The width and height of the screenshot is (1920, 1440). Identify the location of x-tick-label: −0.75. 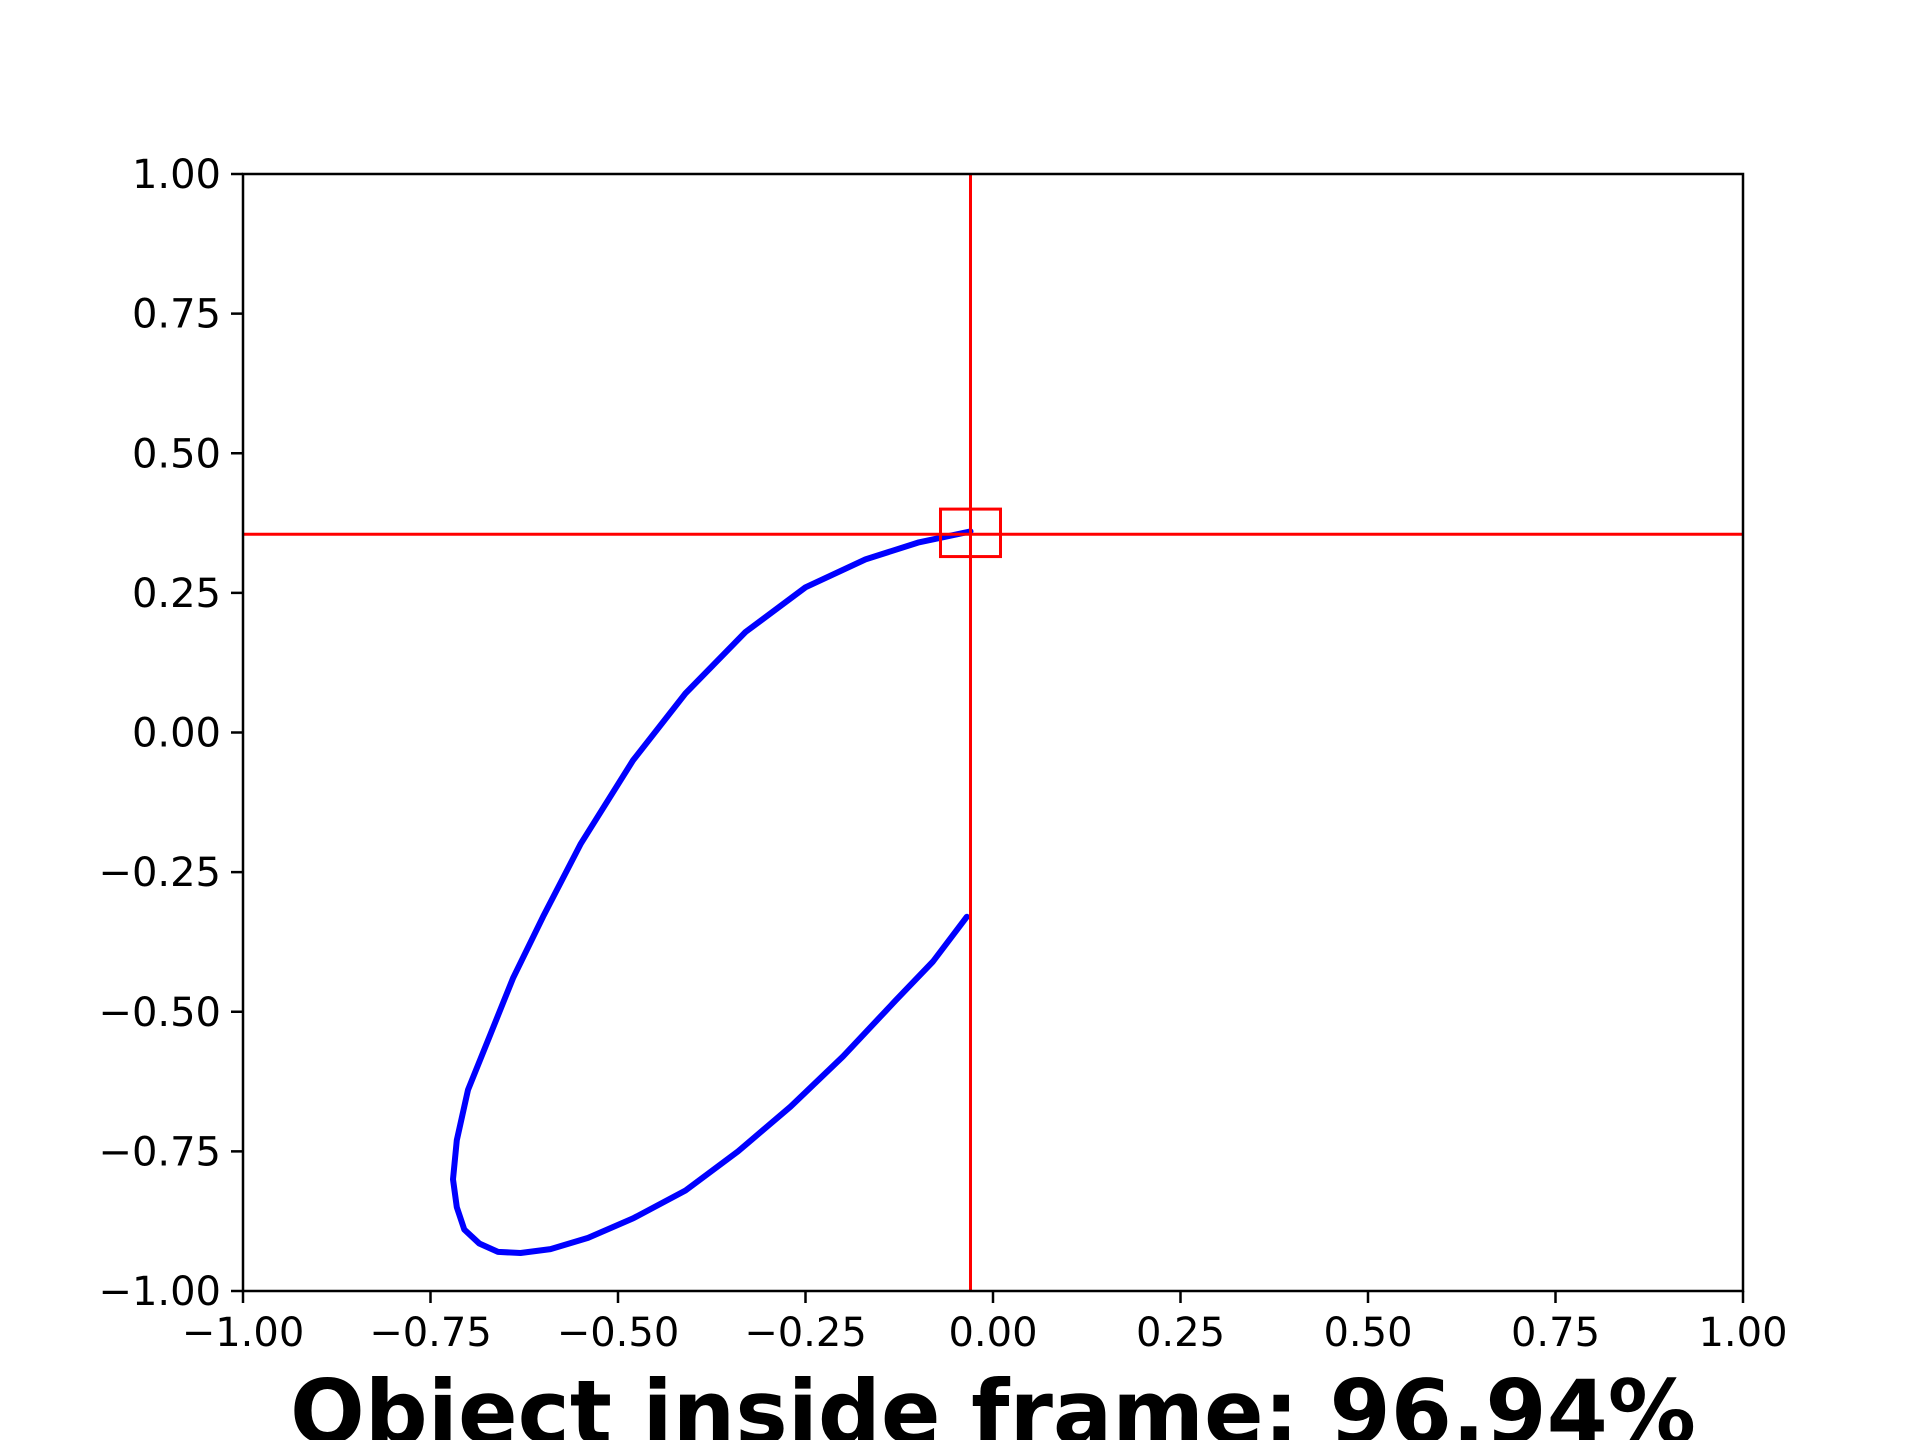
(430, 1333).